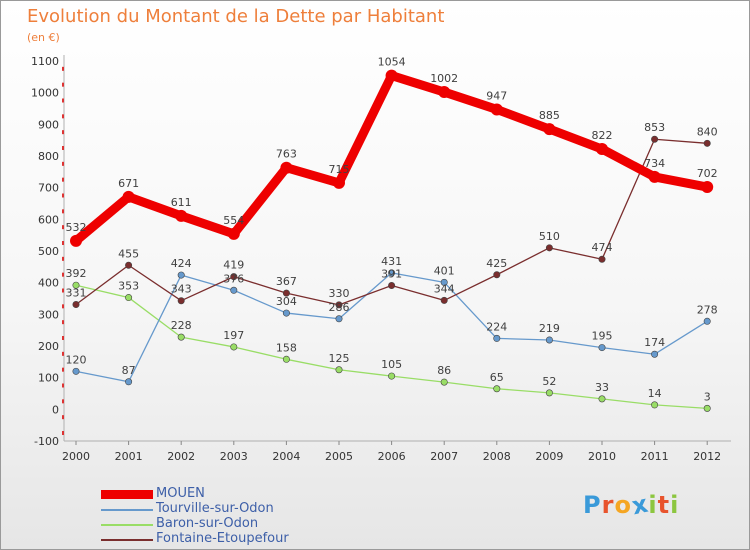 The height and width of the screenshot is (550, 750). I want to click on x-tick-label: 2005, so click(339, 456).